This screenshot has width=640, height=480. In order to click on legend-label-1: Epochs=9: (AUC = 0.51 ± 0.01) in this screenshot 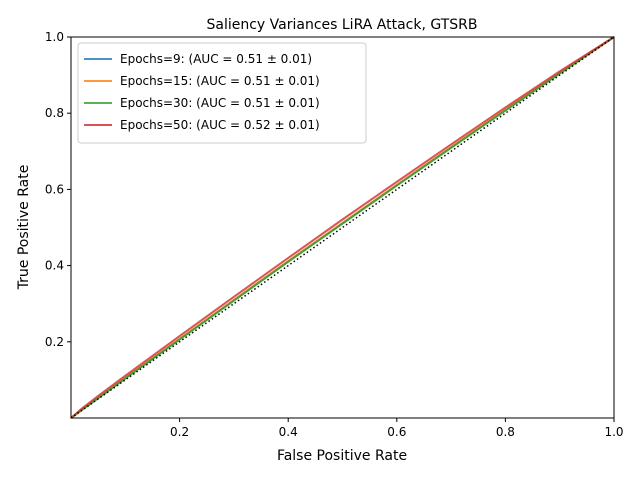, I will do `click(216, 59)`.